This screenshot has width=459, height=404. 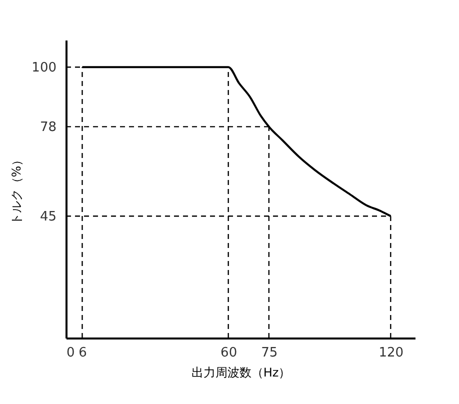 What do you see at coordinates (44, 68) in the screenshot?
I see `y-tick-label: 100` at bounding box center [44, 68].